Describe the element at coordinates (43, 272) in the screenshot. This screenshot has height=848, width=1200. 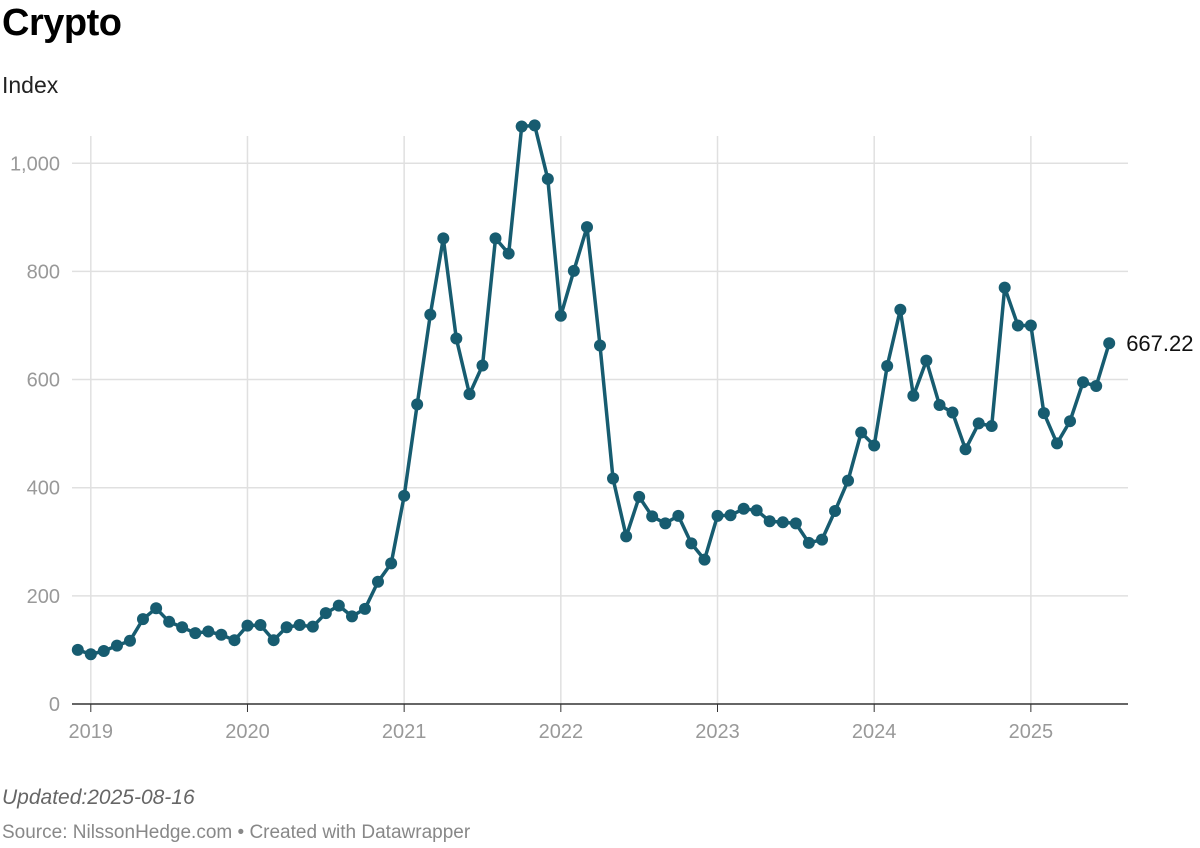
I see `y-tick-label: 800` at that location.